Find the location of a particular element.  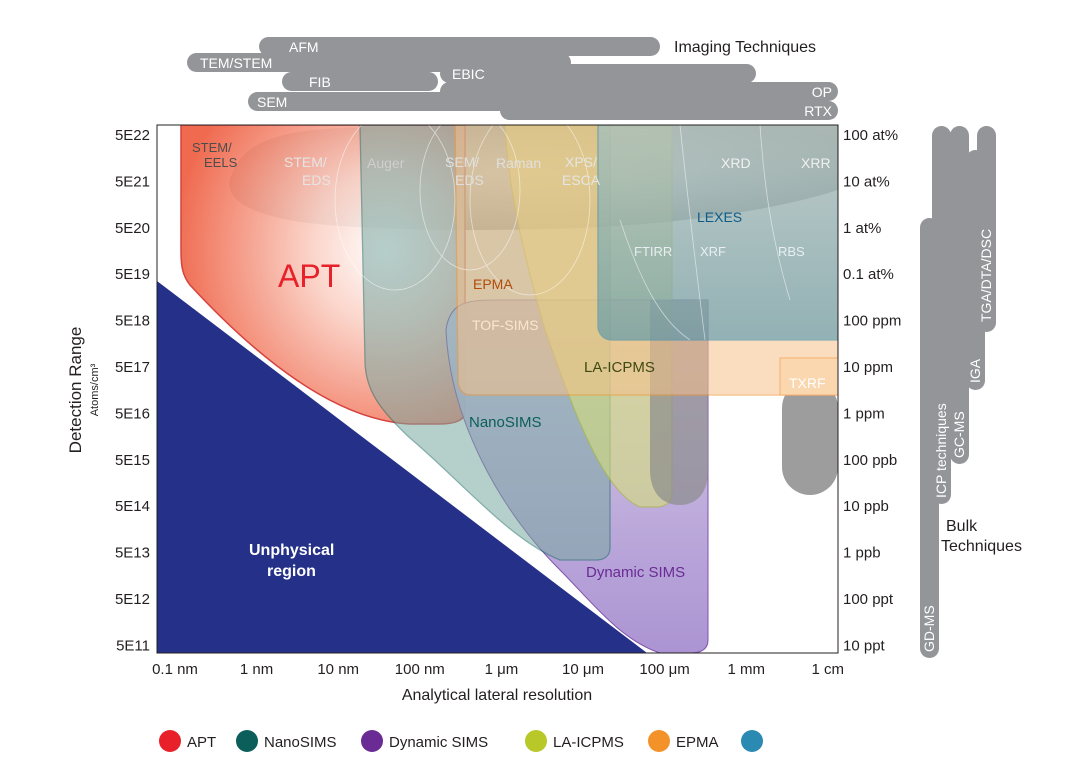

imaging-bar-fib is located at coordinates (360, 81).